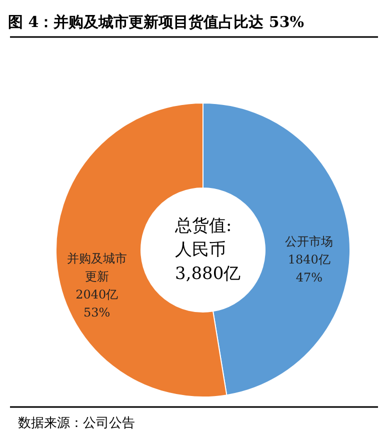 This screenshot has height=440, width=385. I want to click on data-label: 2040亿 53%, so click(97, 304).